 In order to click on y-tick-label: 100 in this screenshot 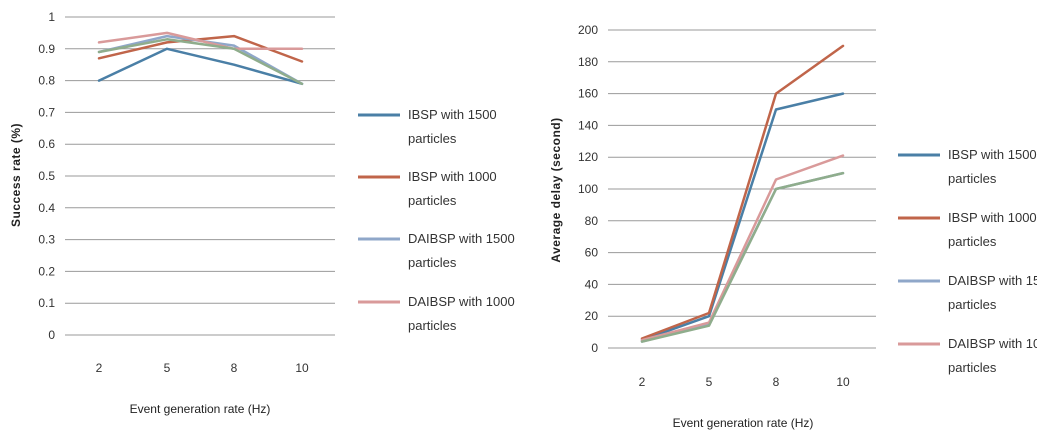, I will do `click(588, 189)`.